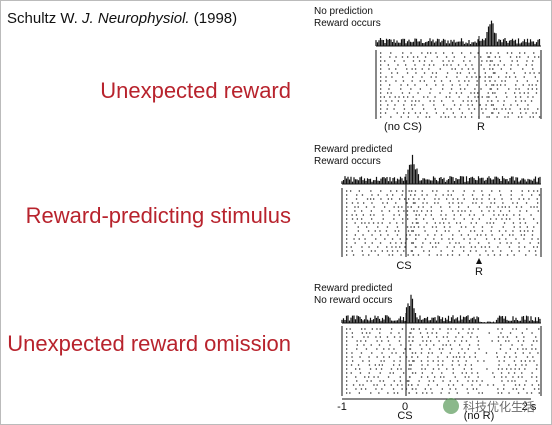 This screenshot has width=552, height=425. What do you see at coordinates (479, 261) in the screenshot?
I see `arrow` at bounding box center [479, 261].